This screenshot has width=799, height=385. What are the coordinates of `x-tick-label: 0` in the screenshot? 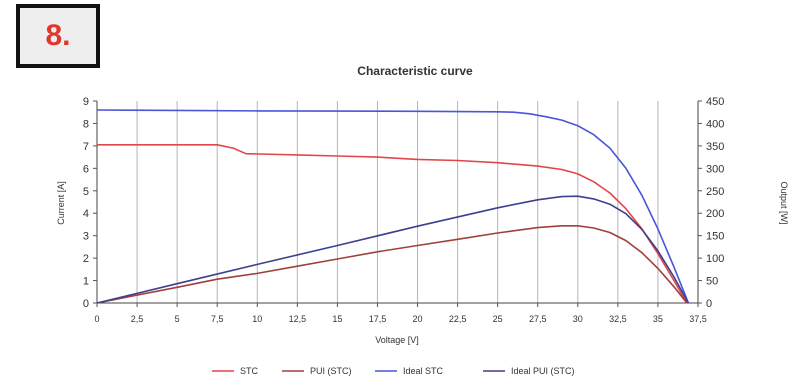 It's located at (96, 319).